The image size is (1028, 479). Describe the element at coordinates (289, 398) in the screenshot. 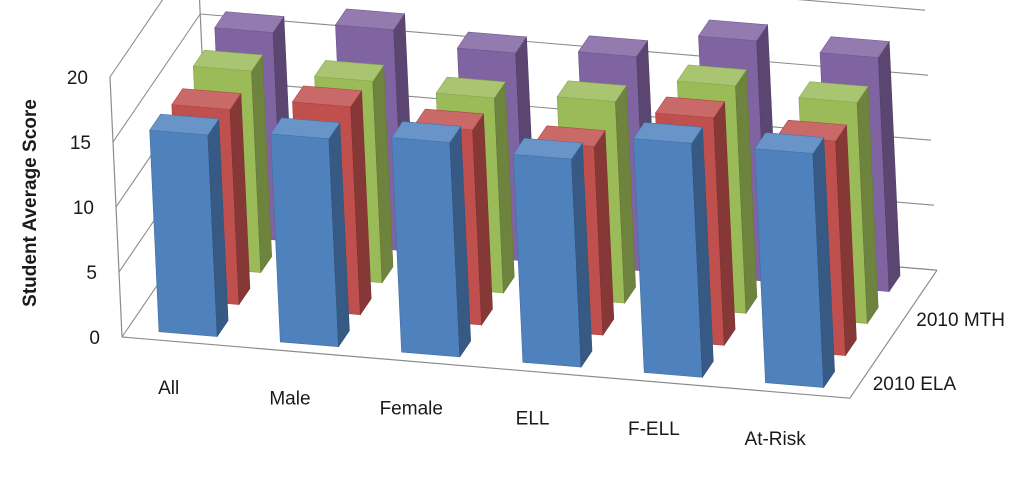

I see `category-label: Male` at that location.